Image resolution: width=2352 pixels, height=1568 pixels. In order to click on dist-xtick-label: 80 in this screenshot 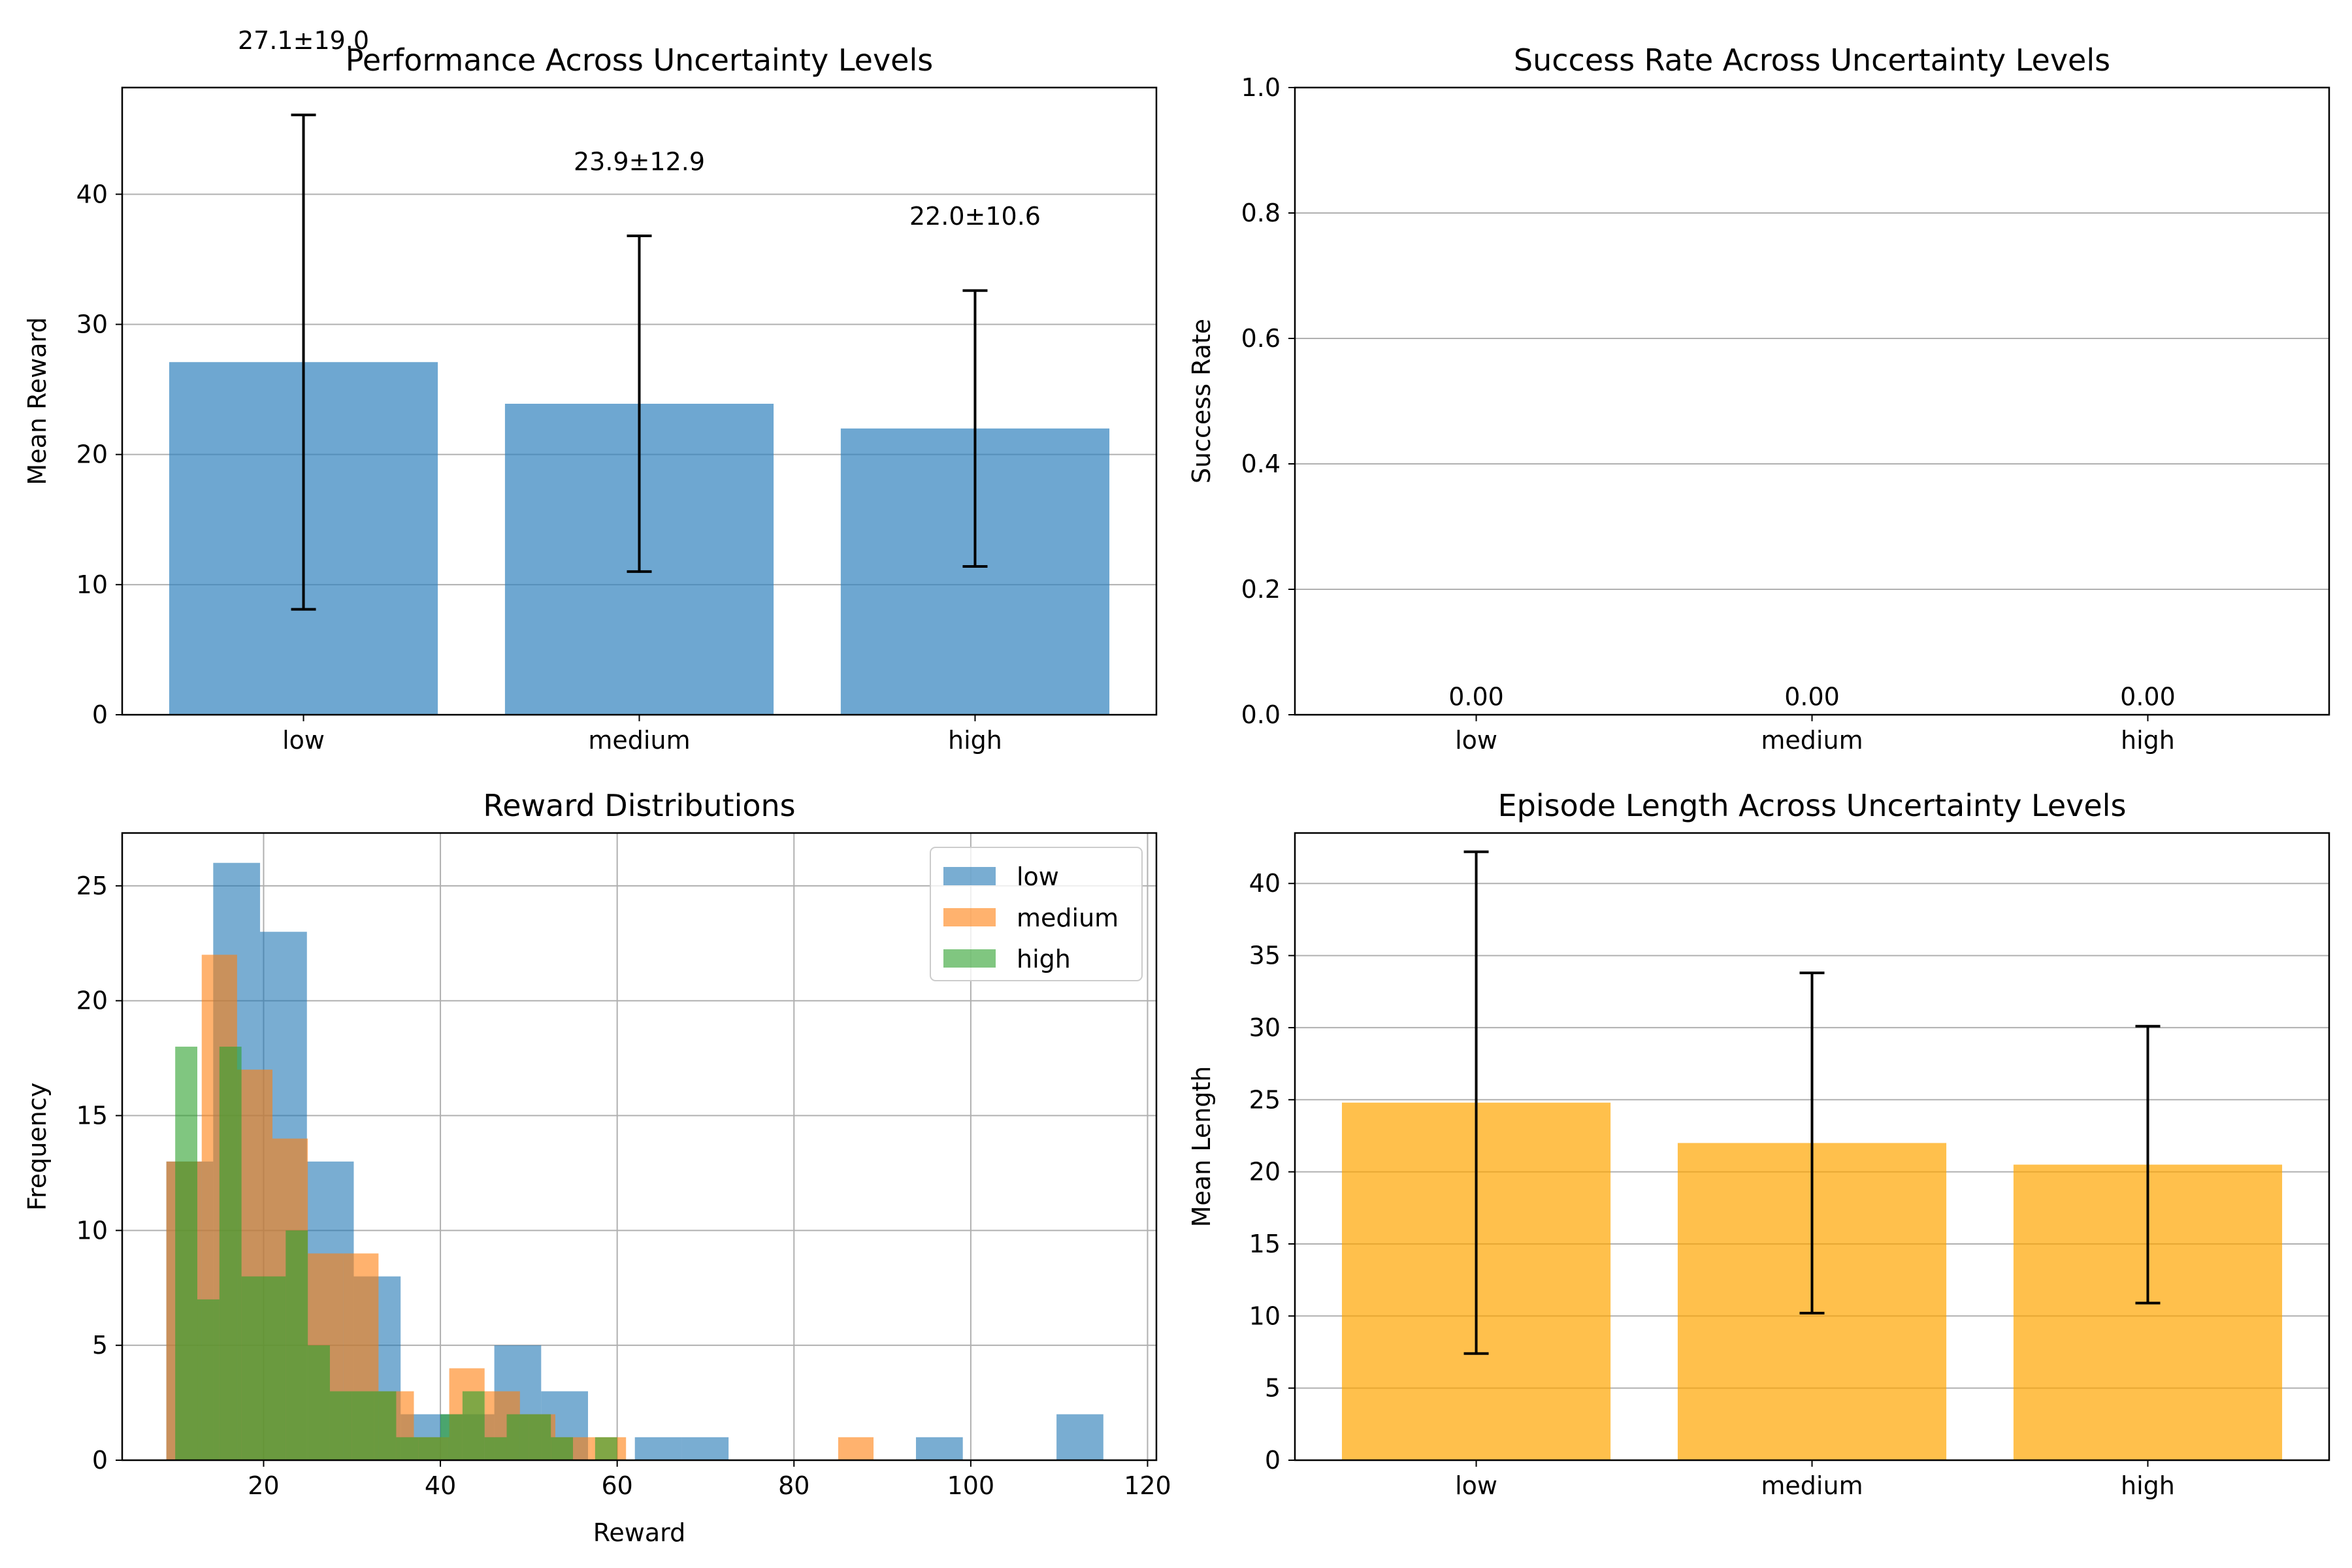, I will do `click(793, 1485)`.